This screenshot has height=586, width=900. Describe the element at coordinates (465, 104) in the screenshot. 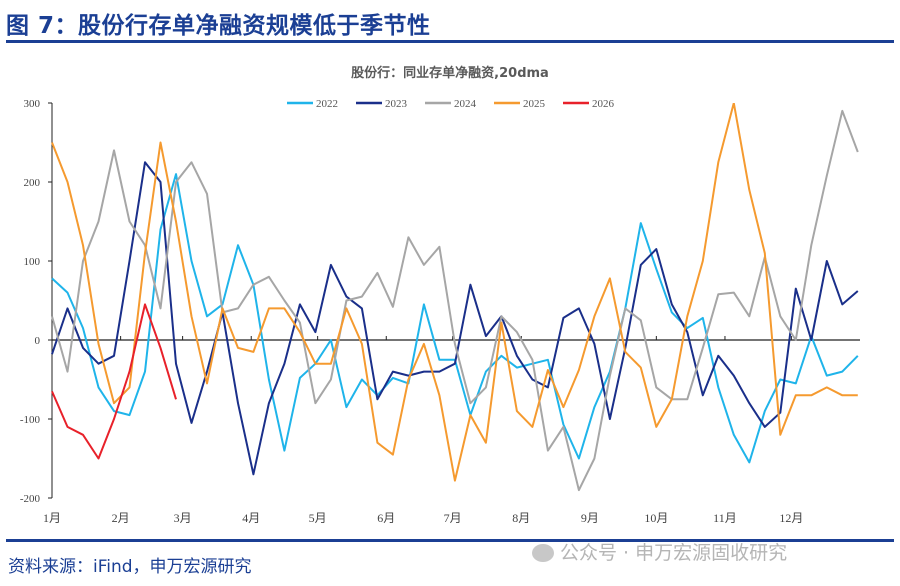

I see `legend-label: 2024` at that location.